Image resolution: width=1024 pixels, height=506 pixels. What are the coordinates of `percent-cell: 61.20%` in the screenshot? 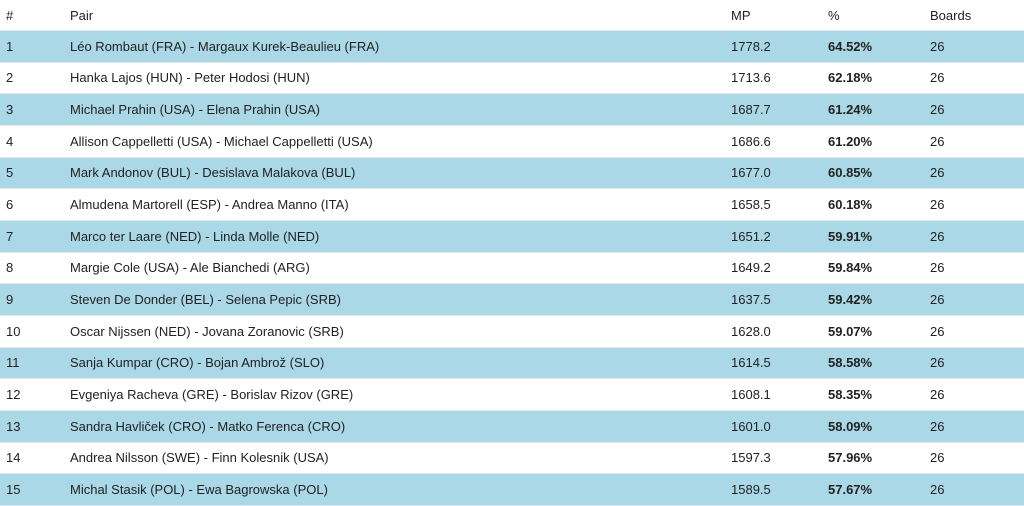 It's located at (850, 141).